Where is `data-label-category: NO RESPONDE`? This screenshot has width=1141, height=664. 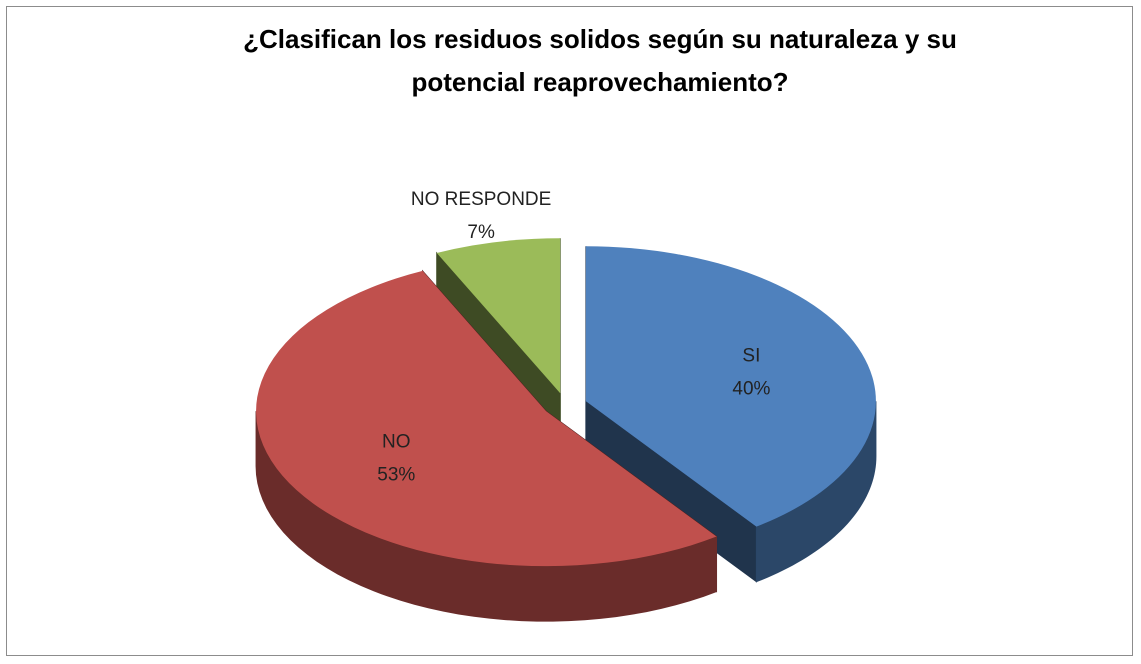 data-label-category: NO RESPONDE is located at coordinates (481, 199).